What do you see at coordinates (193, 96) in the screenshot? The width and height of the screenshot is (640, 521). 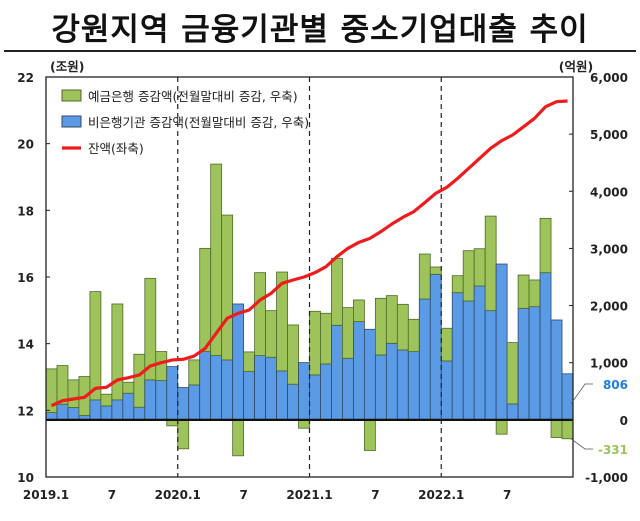 I see `legend-label: 예금은행 증감액(전월말대비 증감, 우축)` at bounding box center [193, 96].